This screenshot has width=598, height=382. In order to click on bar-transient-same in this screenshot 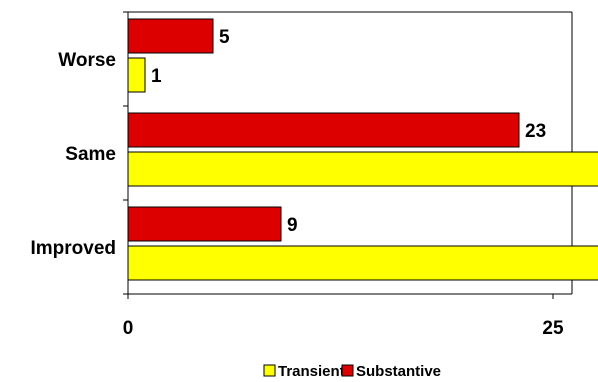, I will do `click(362, 169)`.